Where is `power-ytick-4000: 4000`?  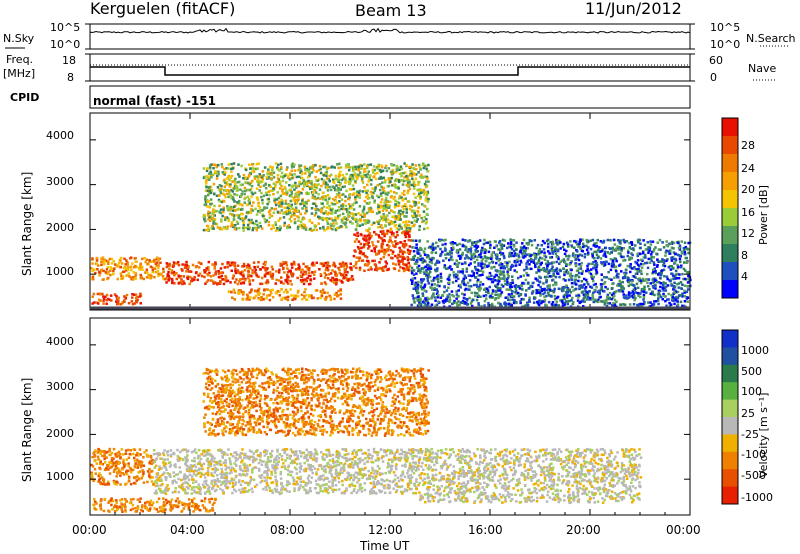 power-ytick-4000: 4000 is located at coordinates (60, 135).